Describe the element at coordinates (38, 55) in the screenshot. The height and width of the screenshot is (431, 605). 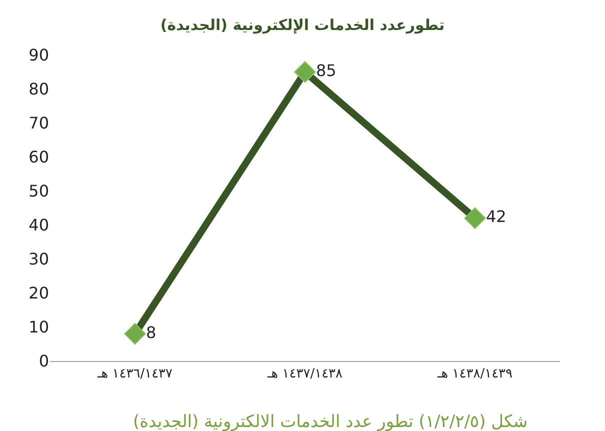
I see `y-tick-label: 90` at that location.